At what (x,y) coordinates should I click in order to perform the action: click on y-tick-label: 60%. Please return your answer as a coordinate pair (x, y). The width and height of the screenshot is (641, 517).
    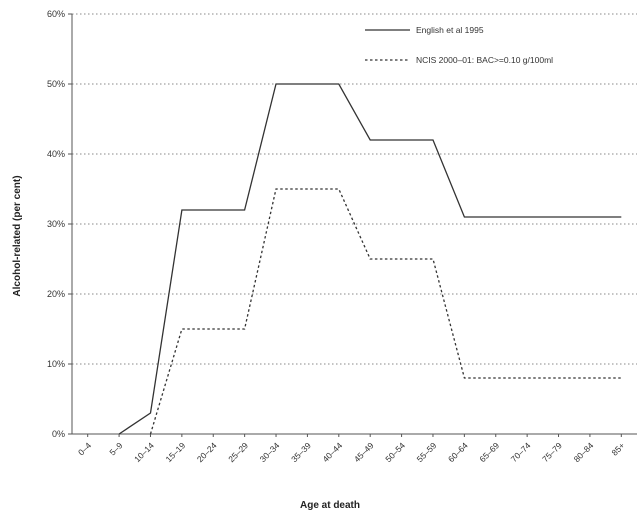
    Looking at the image, I should click on (56, 14).